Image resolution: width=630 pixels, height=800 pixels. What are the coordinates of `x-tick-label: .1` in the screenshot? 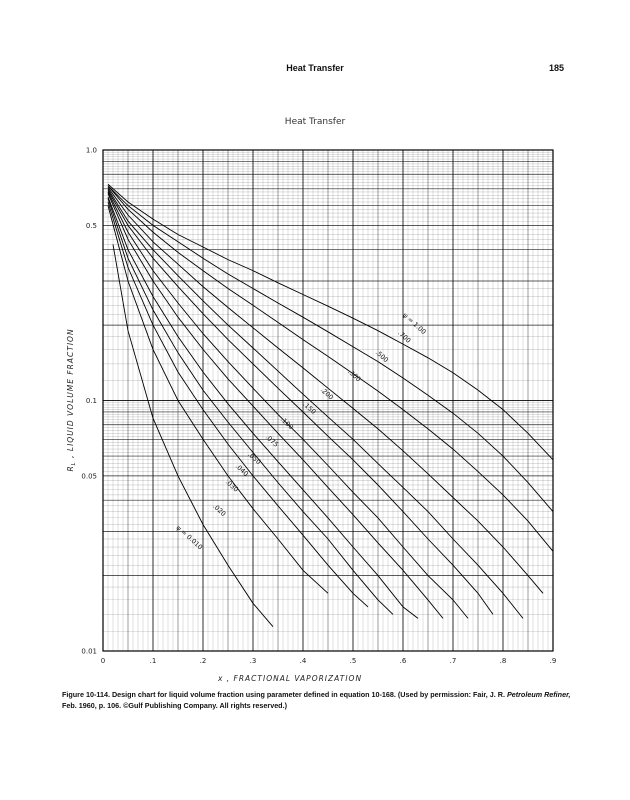 It's located at (153, 661).